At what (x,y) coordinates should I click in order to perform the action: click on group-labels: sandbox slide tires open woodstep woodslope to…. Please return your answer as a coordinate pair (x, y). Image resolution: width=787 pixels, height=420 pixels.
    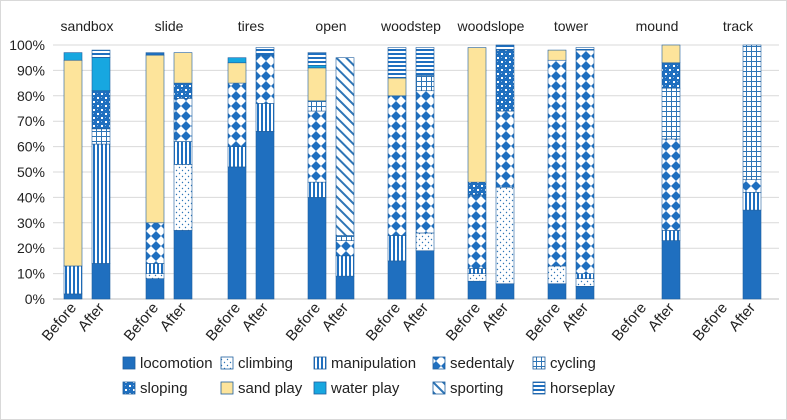
    Looking at the image, I should click on (408, 26).